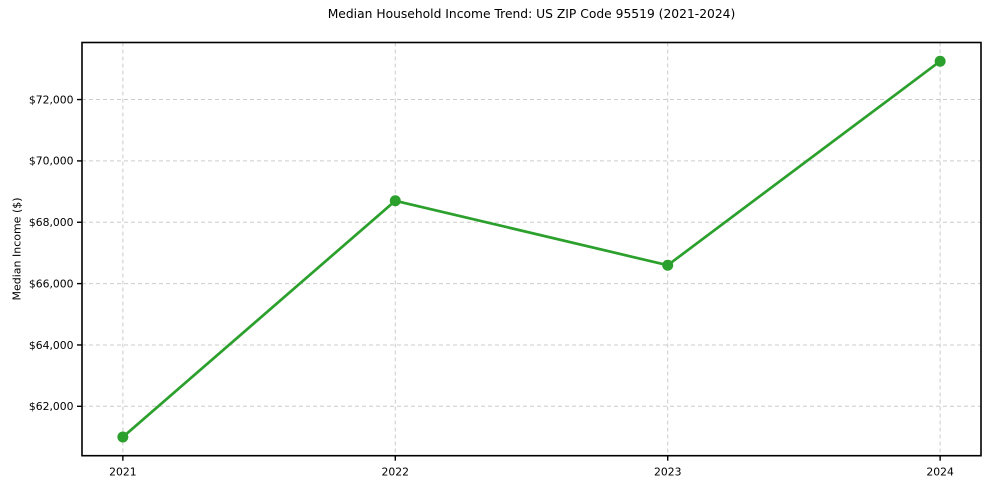  What do you see at coordinates (395, 472) in the screenshot?
I see `x-tick-label: 2022` at bounding box center [395, 472].